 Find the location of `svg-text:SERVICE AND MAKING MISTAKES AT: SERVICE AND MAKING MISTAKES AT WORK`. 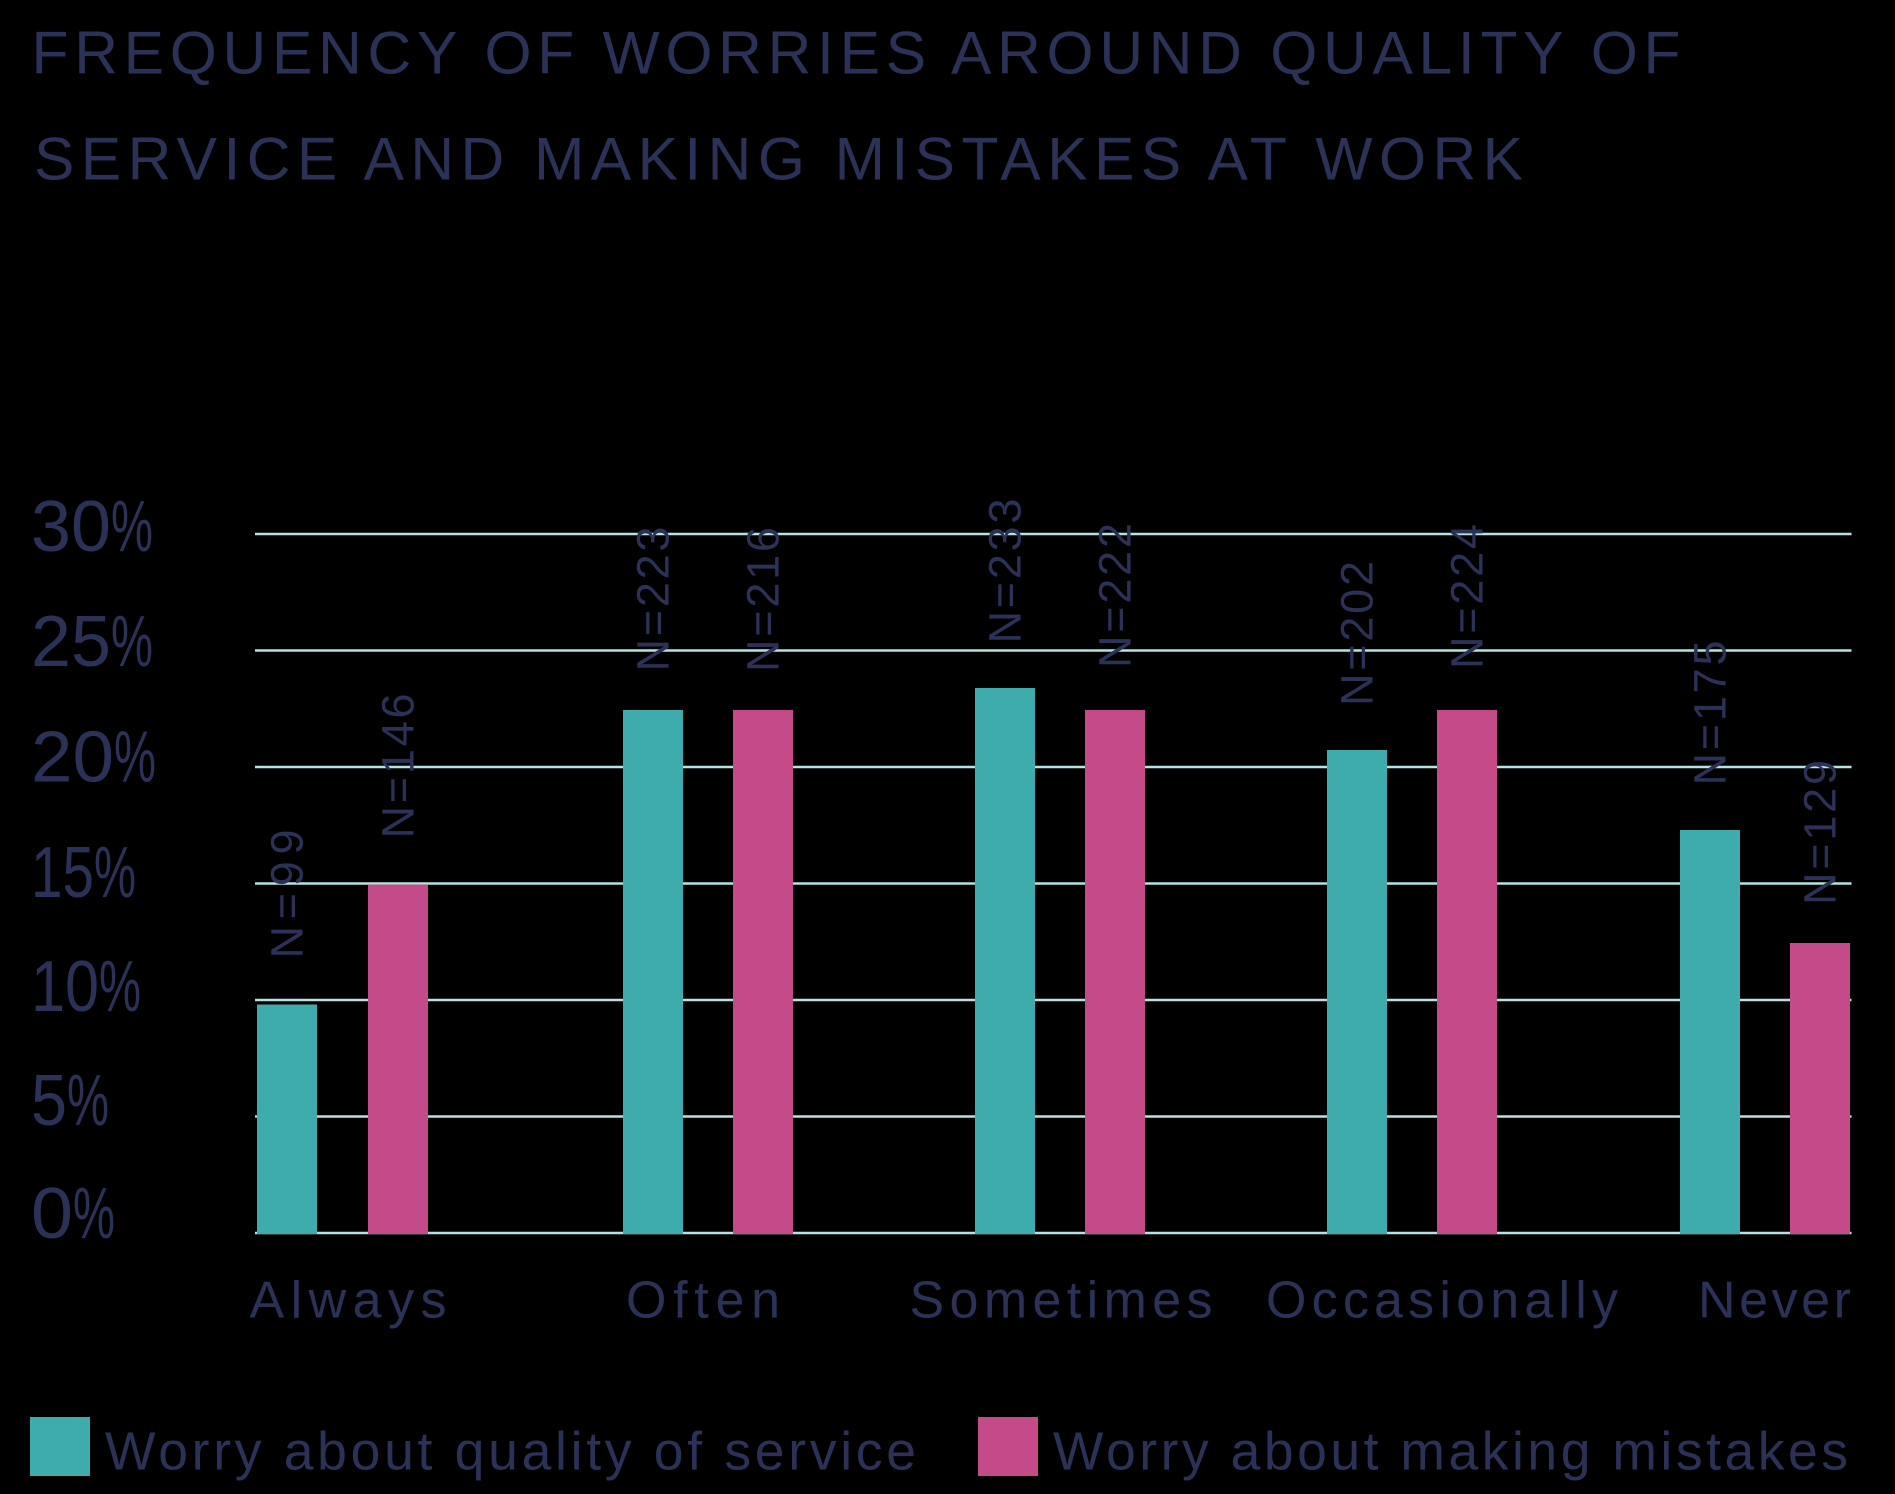

svg-text:SERVICE AND MAKING MISTAKES AT: SERVICE AND MAKING MISTAKES AT WORK is located at coordinates (778, 158).